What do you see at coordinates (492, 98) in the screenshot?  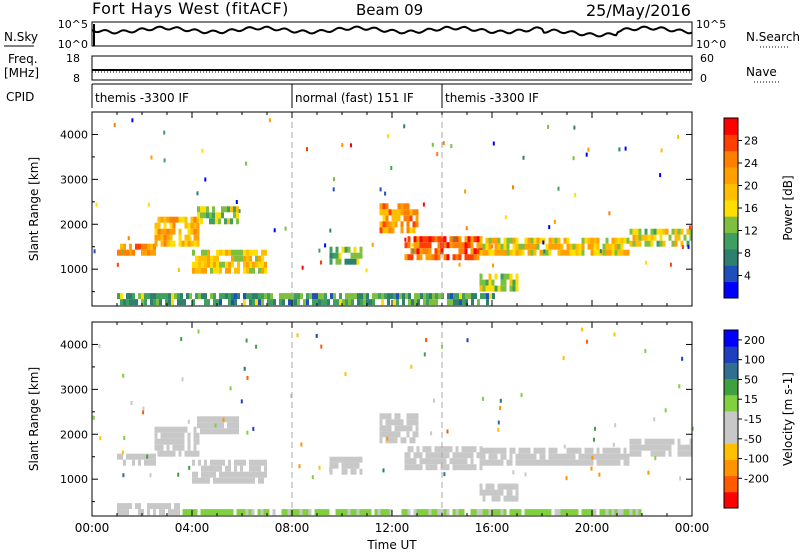 I see `cpid-segment-label: themis -3300 IF` at bounding box center [492, 98].